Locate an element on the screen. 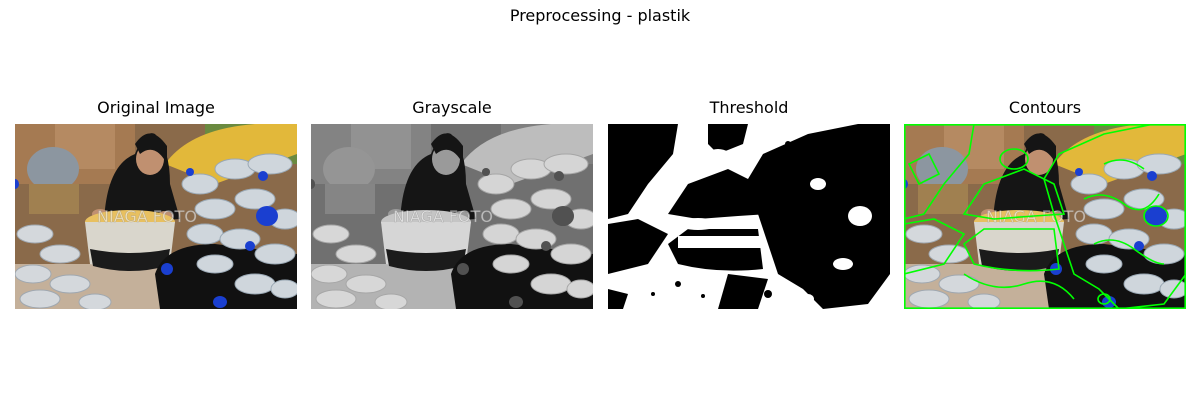 This screenshot has height=400, width=1200. panel-title-threshold: Threshold is located at coordinates (749, 107).